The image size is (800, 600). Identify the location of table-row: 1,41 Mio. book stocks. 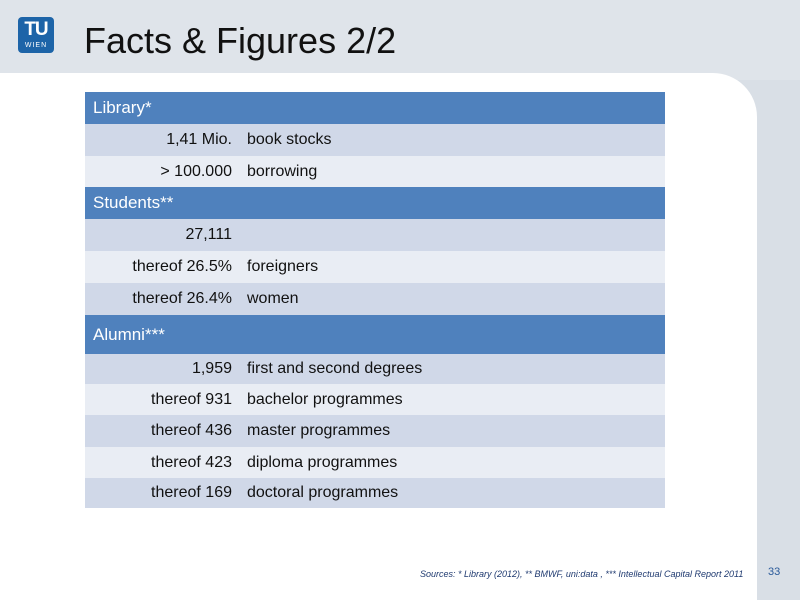
(375, 140).